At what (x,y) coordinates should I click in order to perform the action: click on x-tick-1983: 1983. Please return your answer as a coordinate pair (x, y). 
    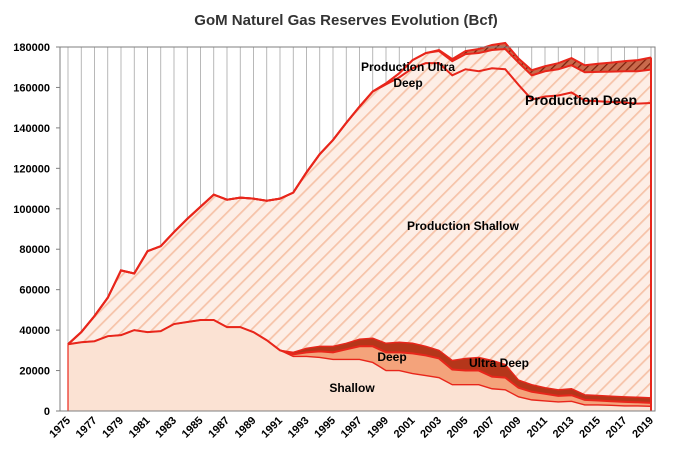
    Looking at the image, I should click on (166, 428).